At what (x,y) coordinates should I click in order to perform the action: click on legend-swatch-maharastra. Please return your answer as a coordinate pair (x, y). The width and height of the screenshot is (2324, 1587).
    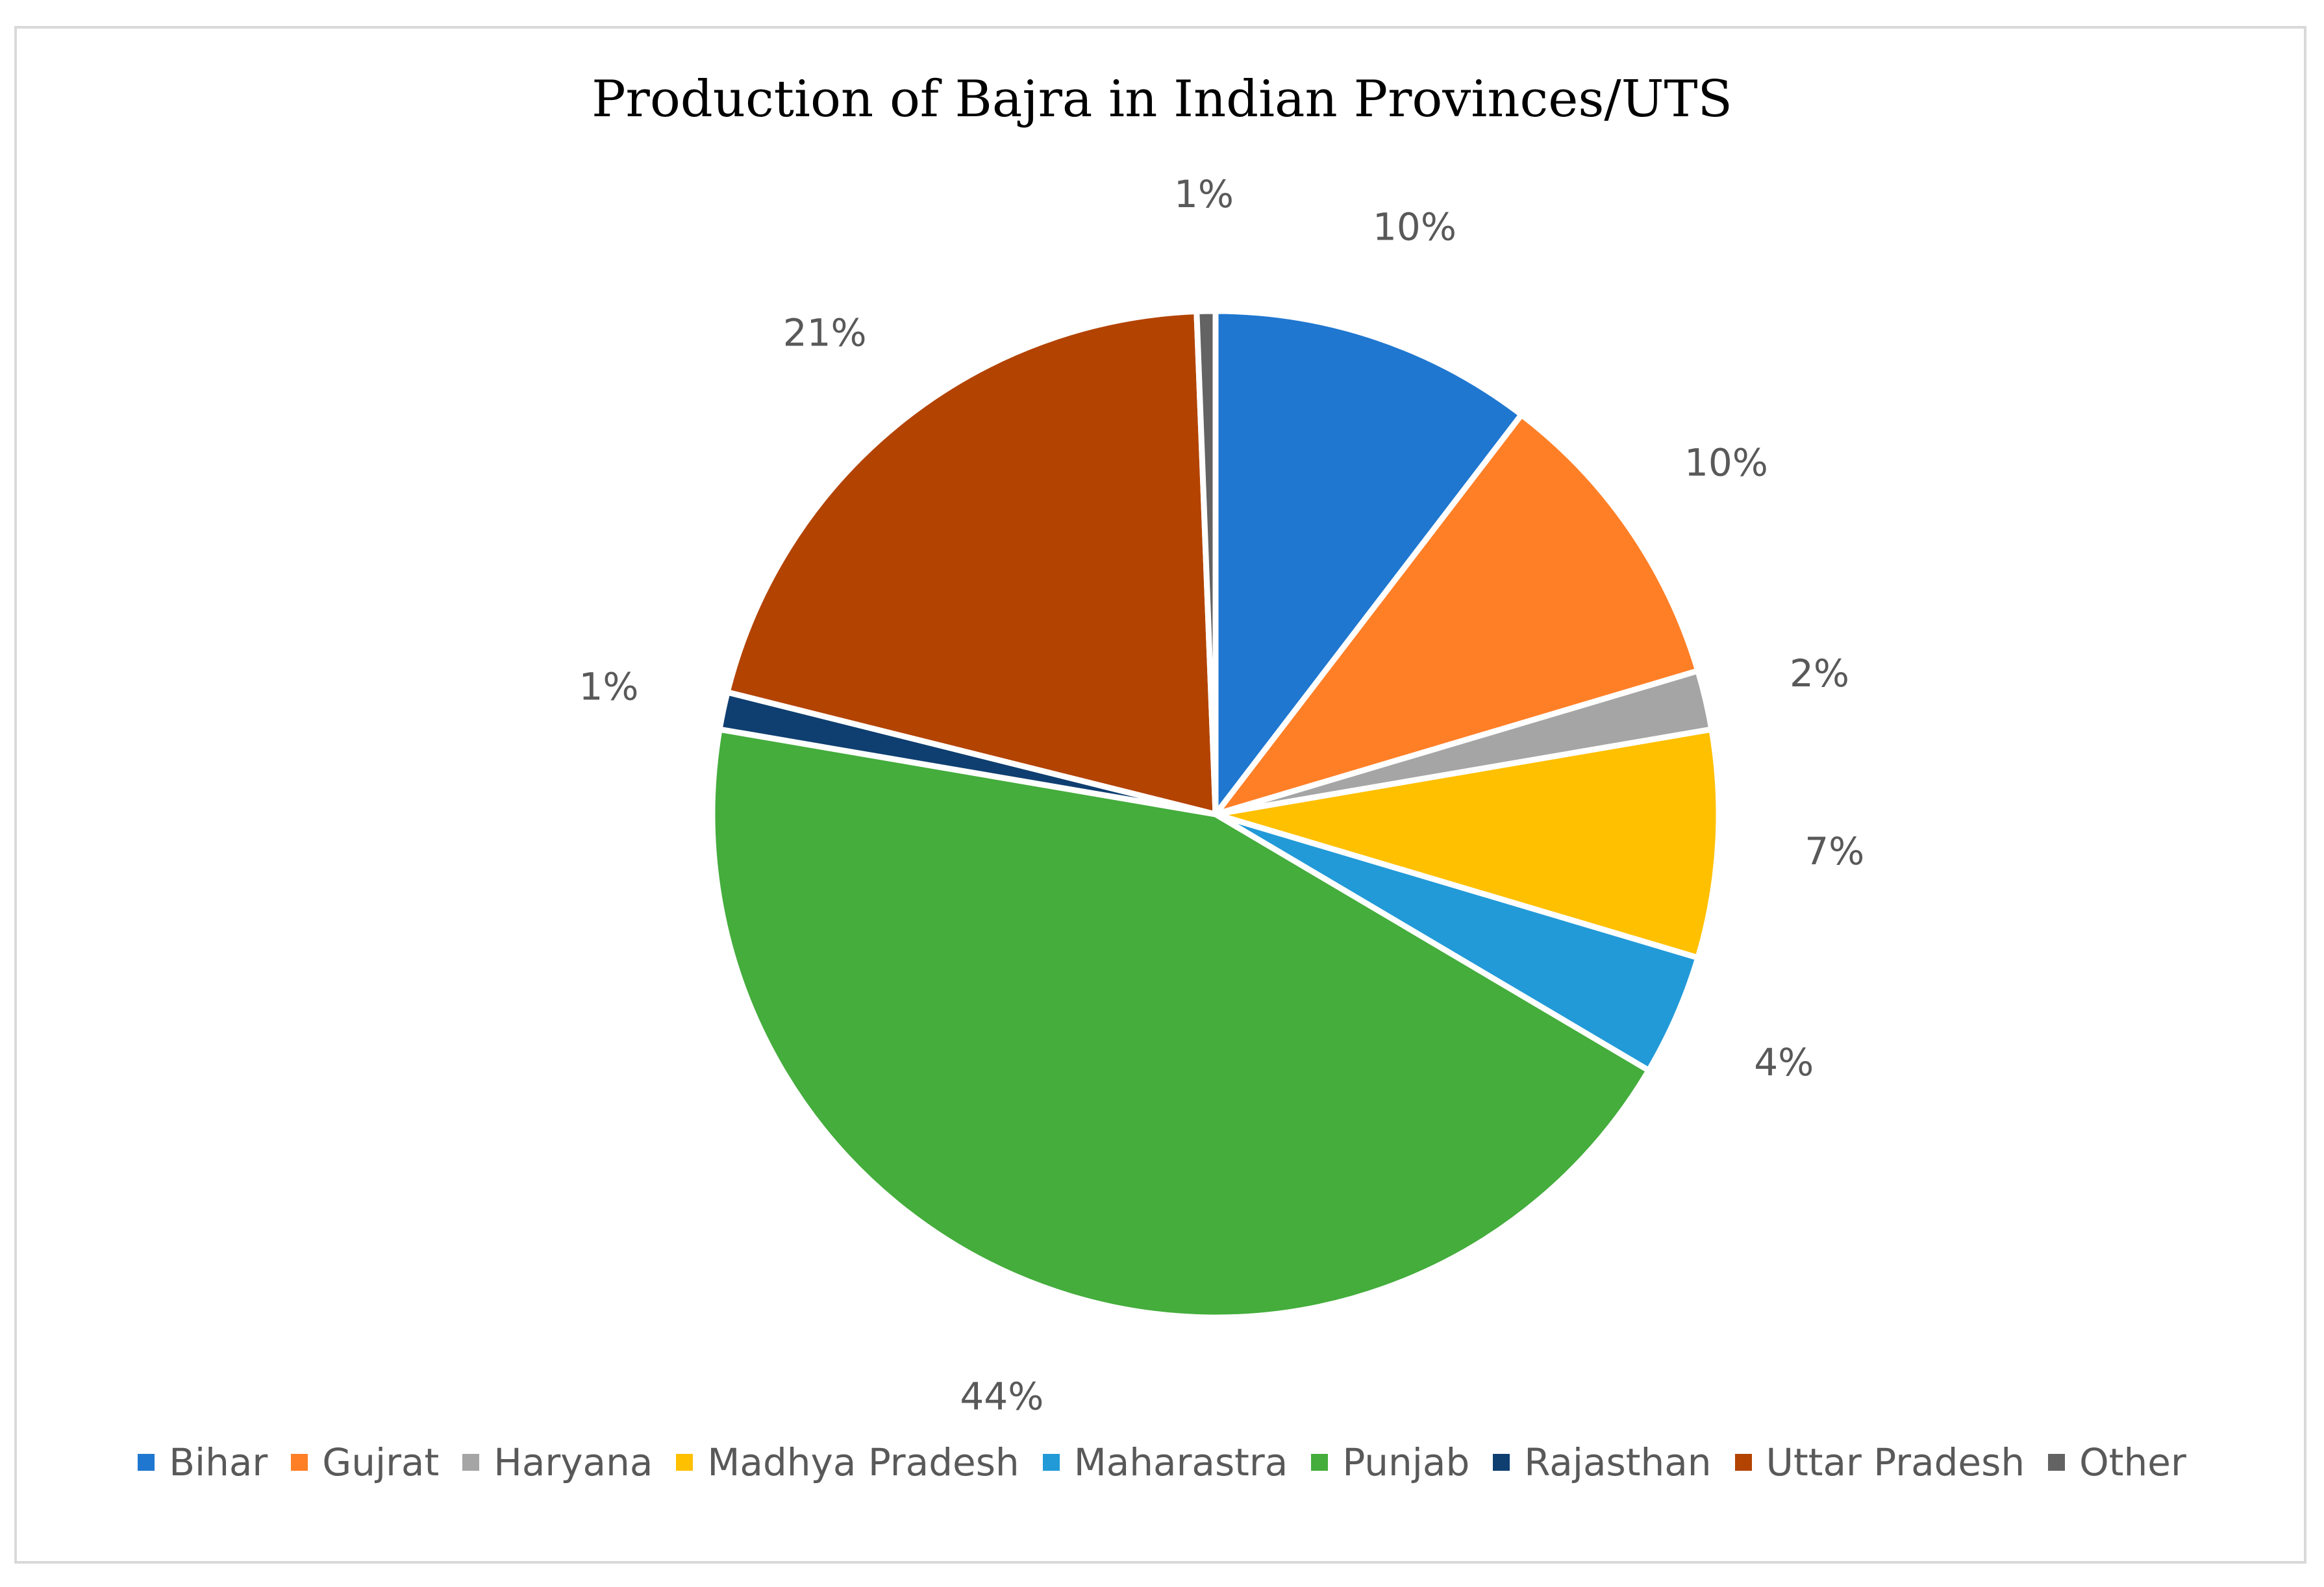
    Looking at the image, I should click on (1051, 1462).